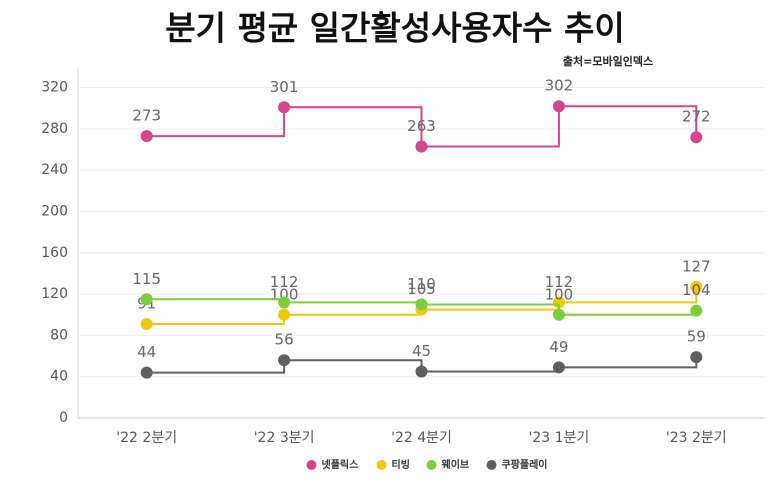  I want to click on data-label: 127, so click(696, 266).